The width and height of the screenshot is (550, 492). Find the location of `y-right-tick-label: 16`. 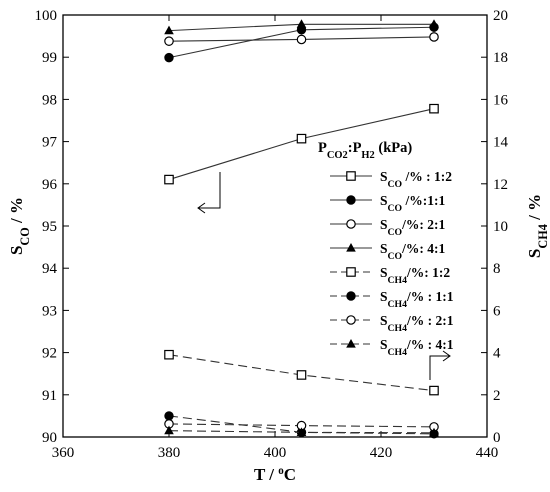

y-right-tick-label: 16 is located at coordinates (501, 100).